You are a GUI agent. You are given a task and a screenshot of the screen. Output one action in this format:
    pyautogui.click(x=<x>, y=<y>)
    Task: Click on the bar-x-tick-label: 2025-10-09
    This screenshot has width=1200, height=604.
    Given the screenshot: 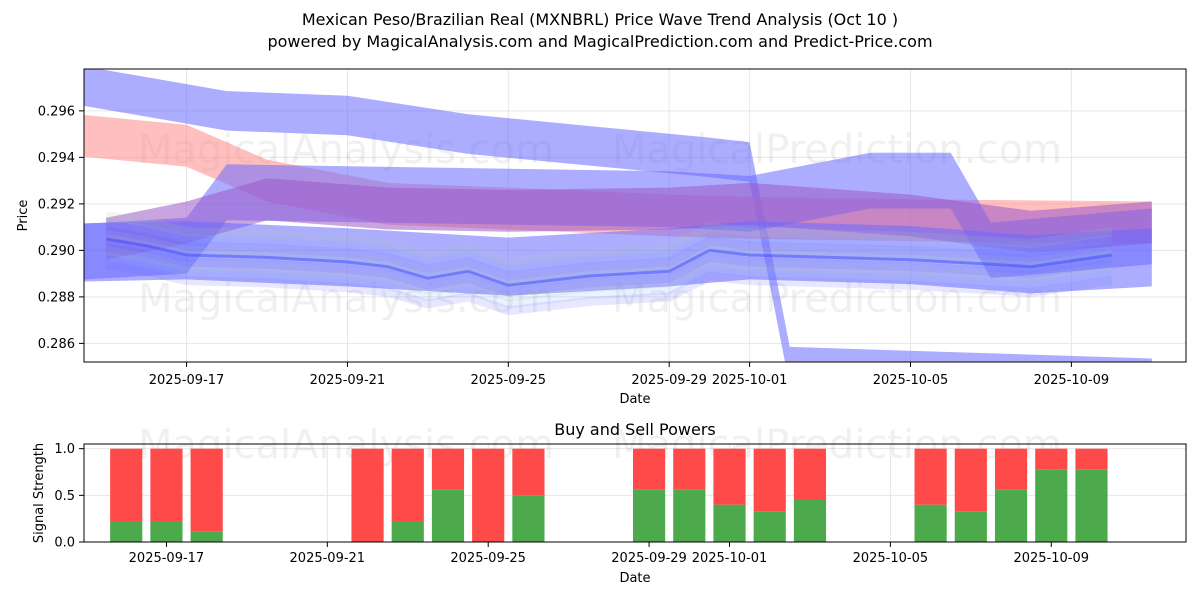 What is the action you would take?
    pyautogui.click(x=1051, y=558)
    